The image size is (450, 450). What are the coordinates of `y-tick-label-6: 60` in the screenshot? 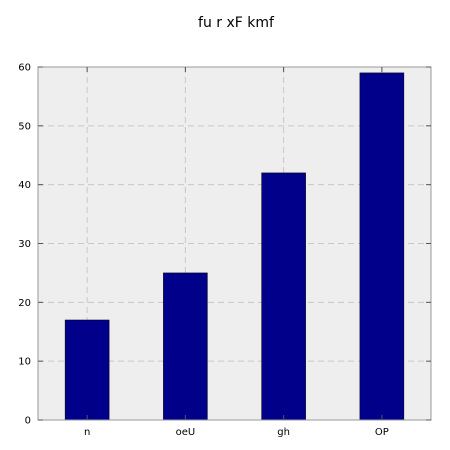 It's located at (24, 68).